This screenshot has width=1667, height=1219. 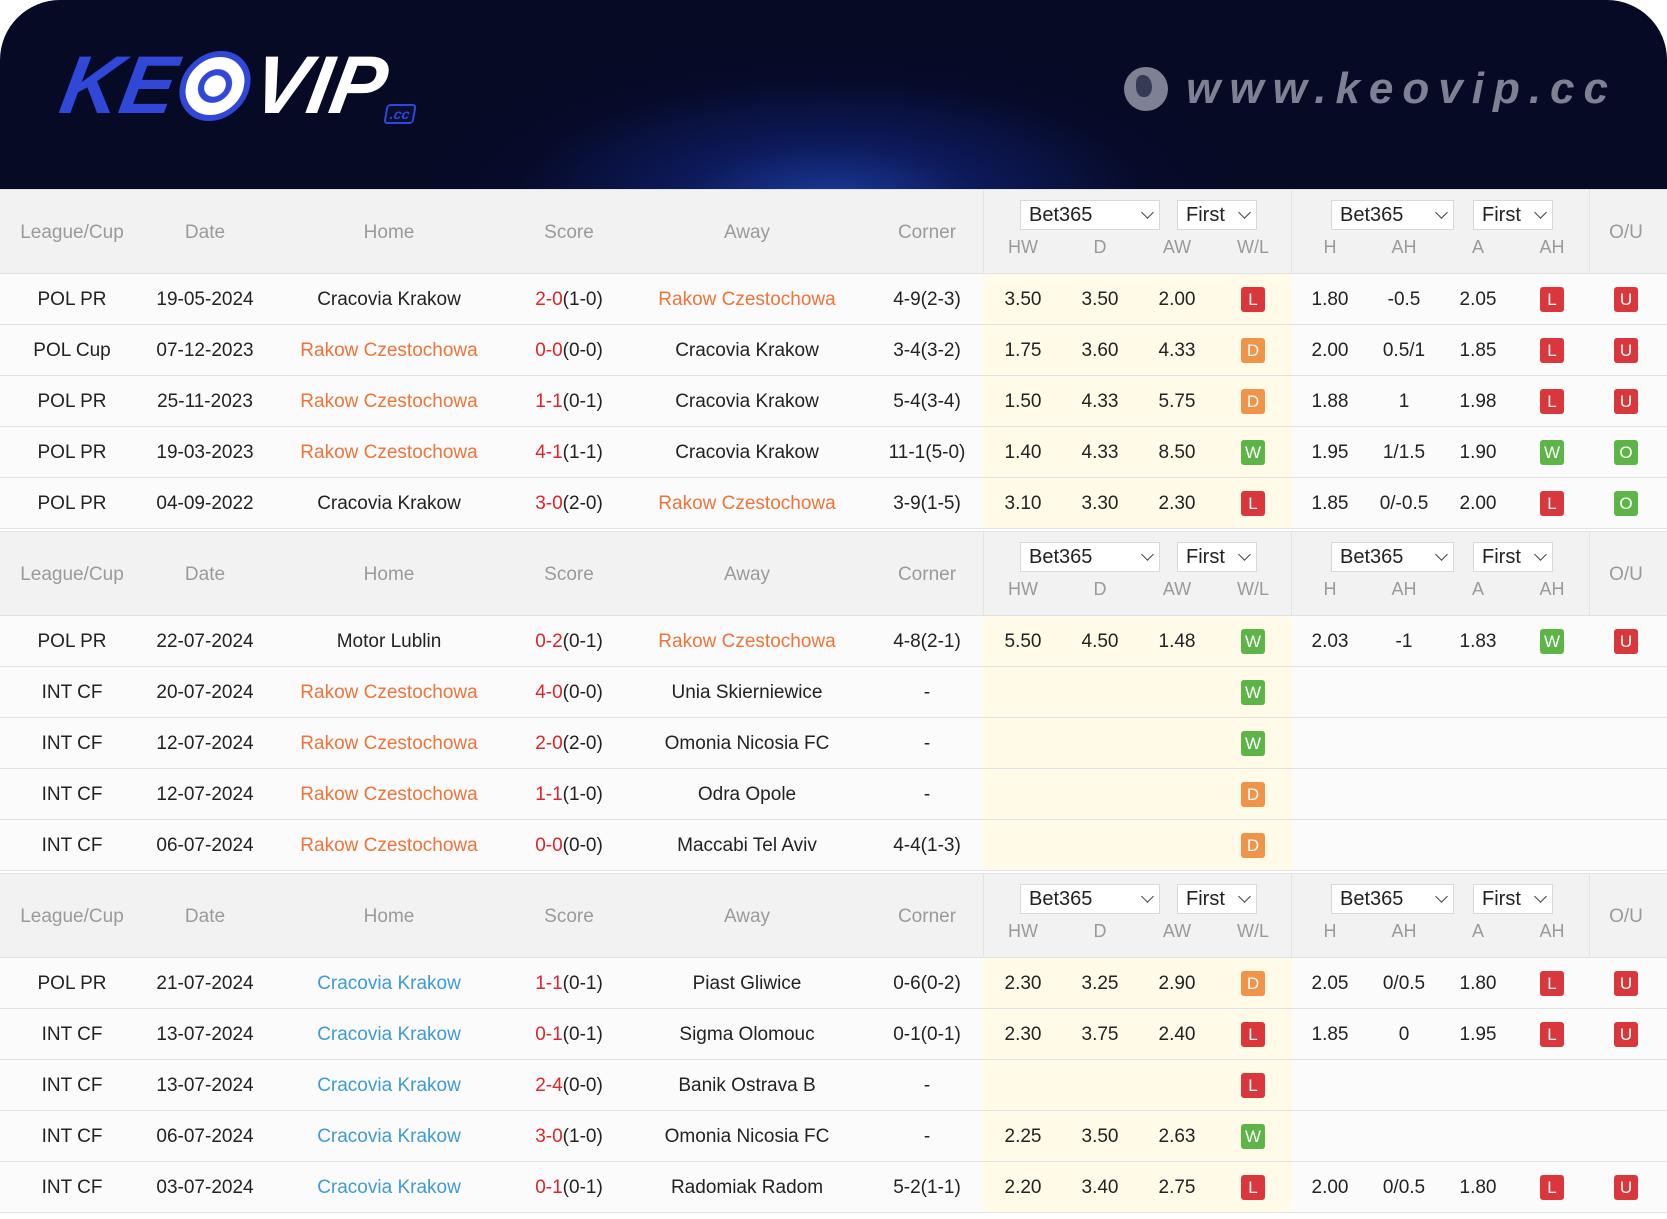 What do you see at coordinates (569, 299) in the screenshot?
I see `score-cell: 2-0(1-0)` at bounding box center [569, 299].